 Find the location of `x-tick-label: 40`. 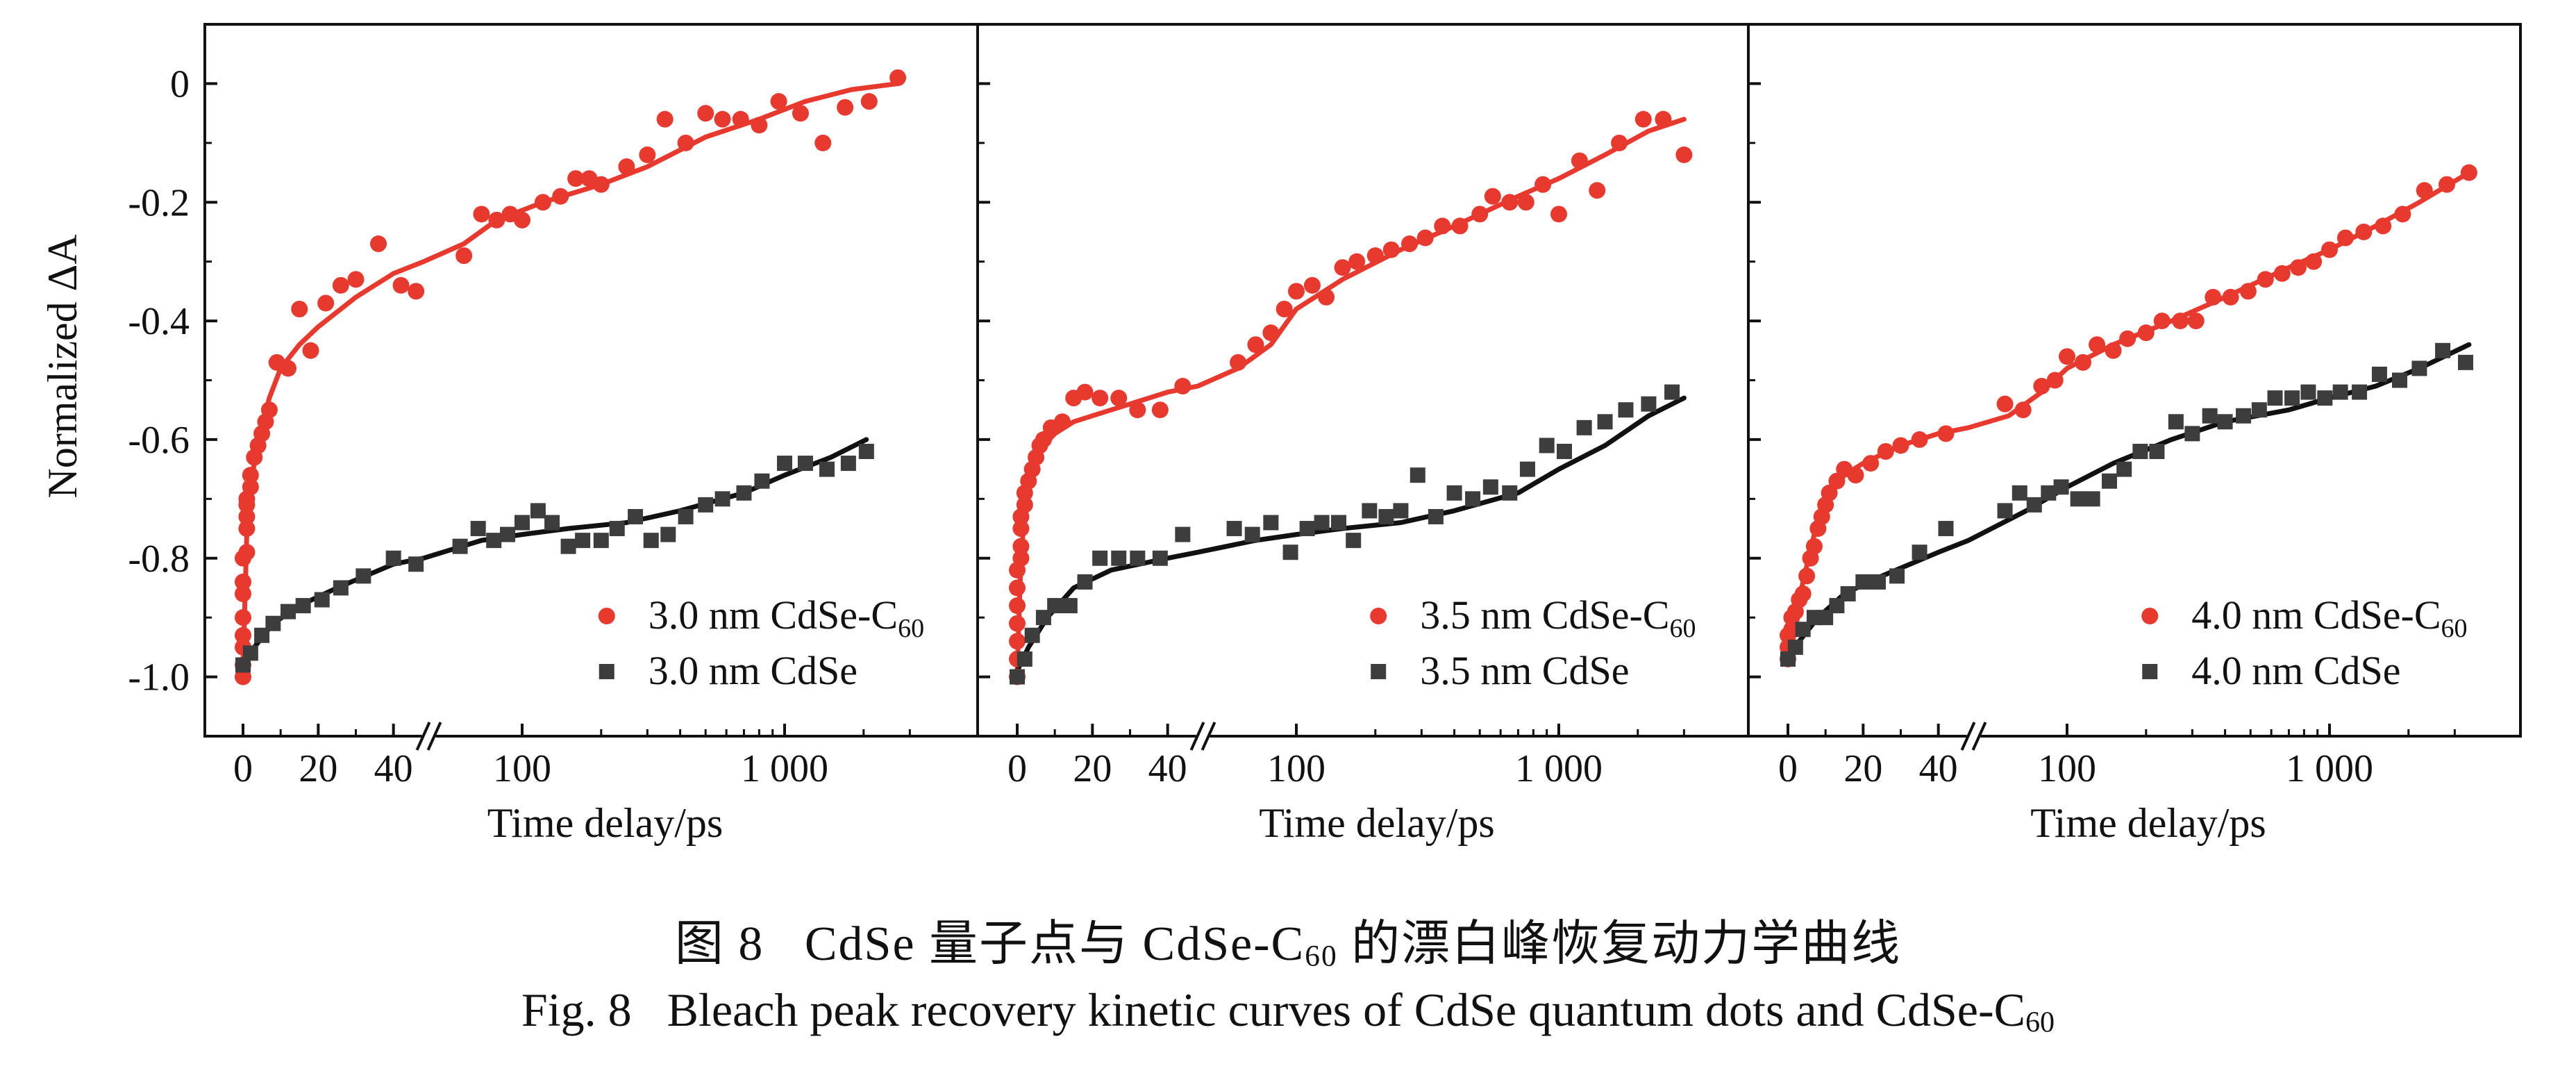

x-tick-label: 40 is located at coordinates (1167, 768).